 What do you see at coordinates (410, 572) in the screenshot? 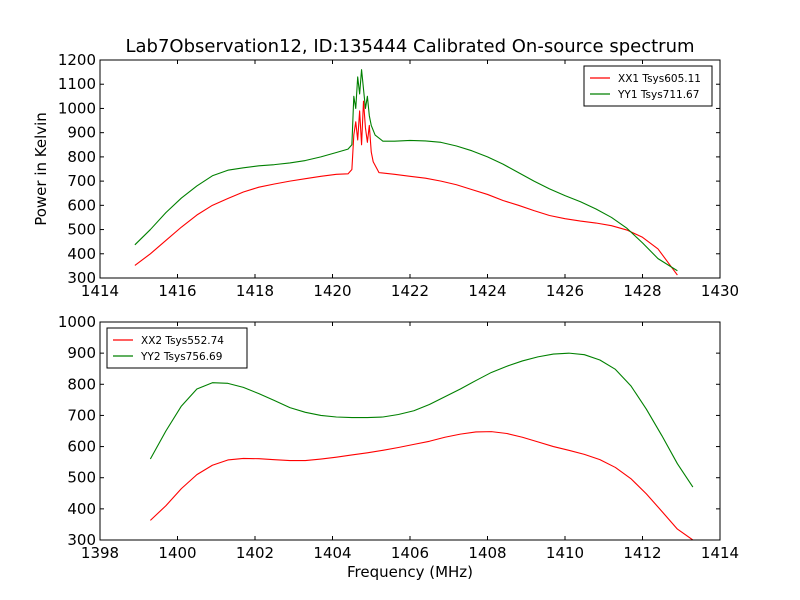
I see `x-axis-label: Frequency (MHz)` at bounding box center [410, 572].